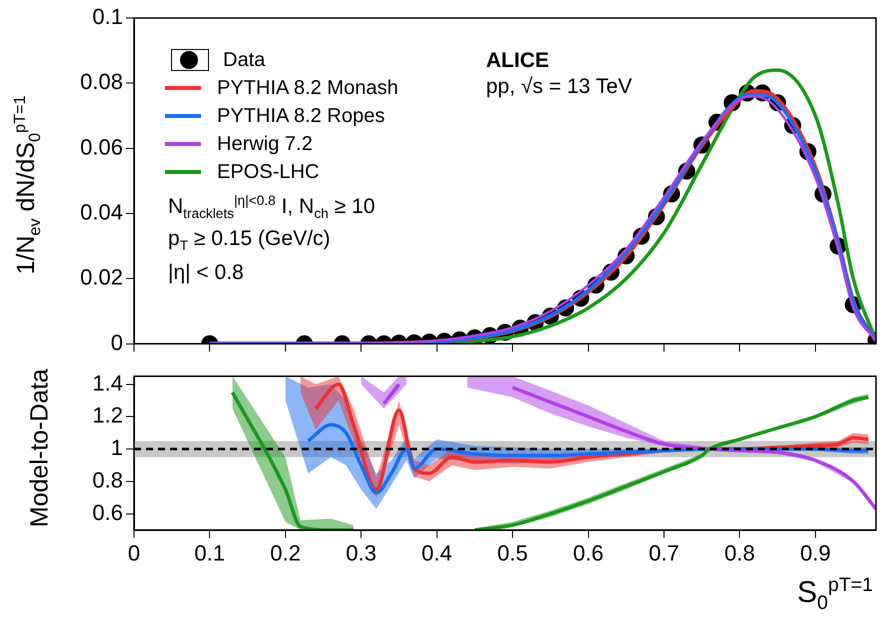 Image resolution: width=885 pixels, height=619 pixels. Describe the element at coordinates (301, 116) in the screenshot. I see `legend-label: PYTHIA 8.2 Ropes` at that location.